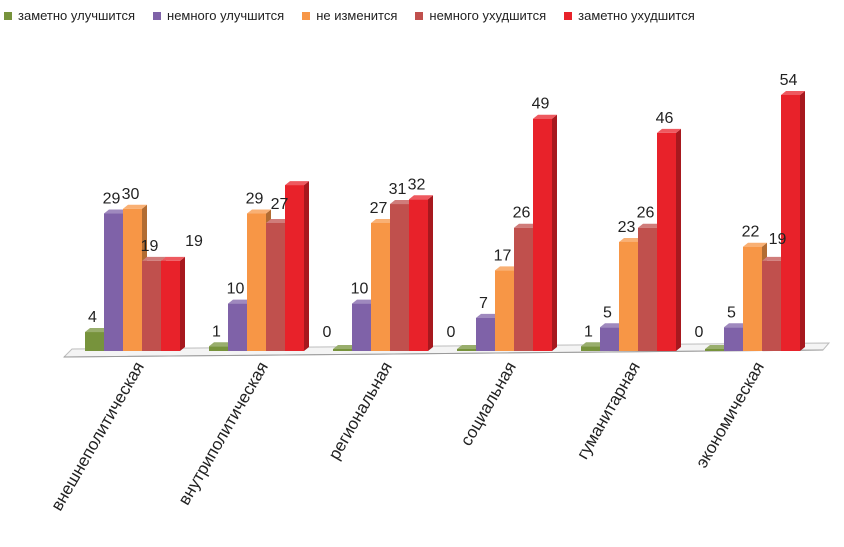 The width and height of the screenshot is (844, 547). What do you see at coordinates (112, 199) in the screenshot?
I see `data-label-1-2: 29` at bounding box center [112, 199].